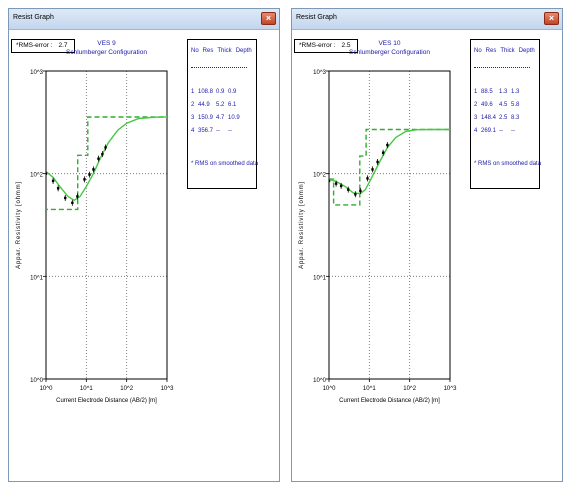 The width and height of the screenshot is (563, 489). I want to click on layer-thick: 5.2, so click(220, 105).